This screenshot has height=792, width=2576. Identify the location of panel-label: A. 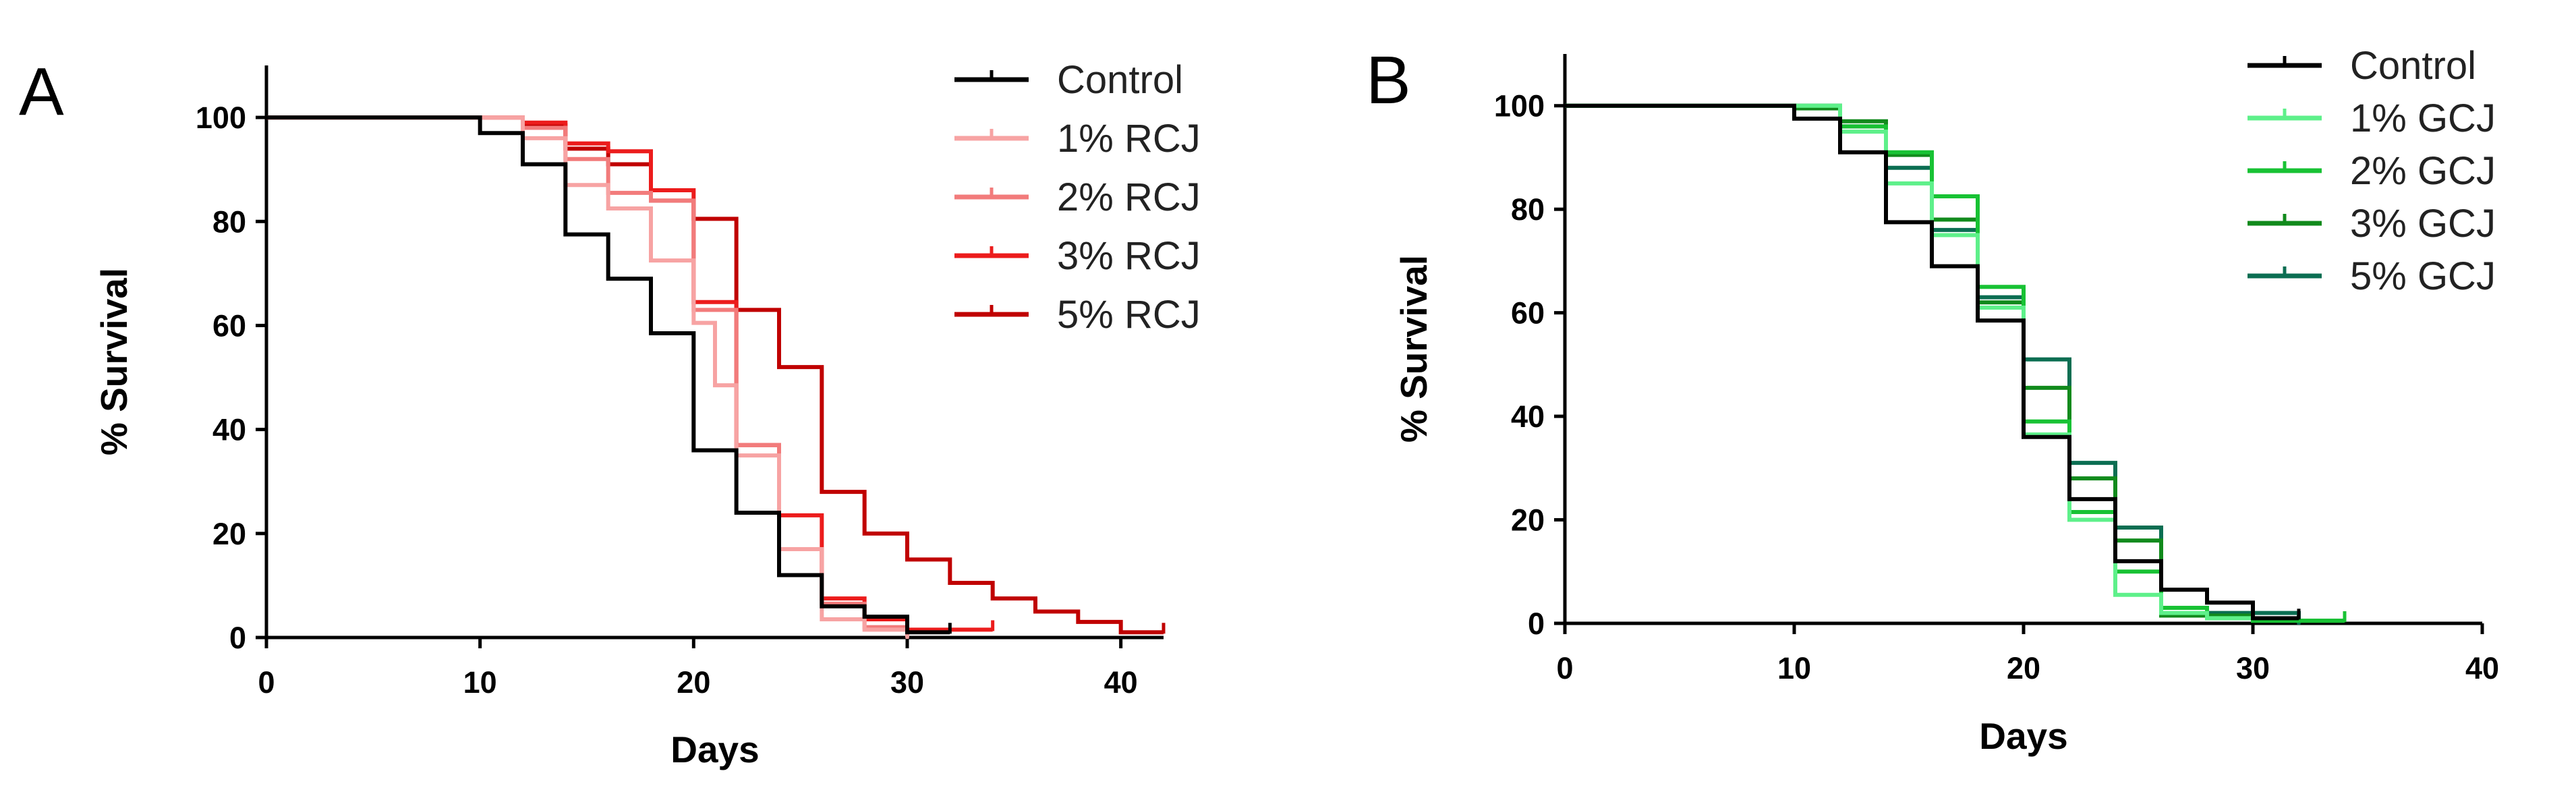
(41, 92).